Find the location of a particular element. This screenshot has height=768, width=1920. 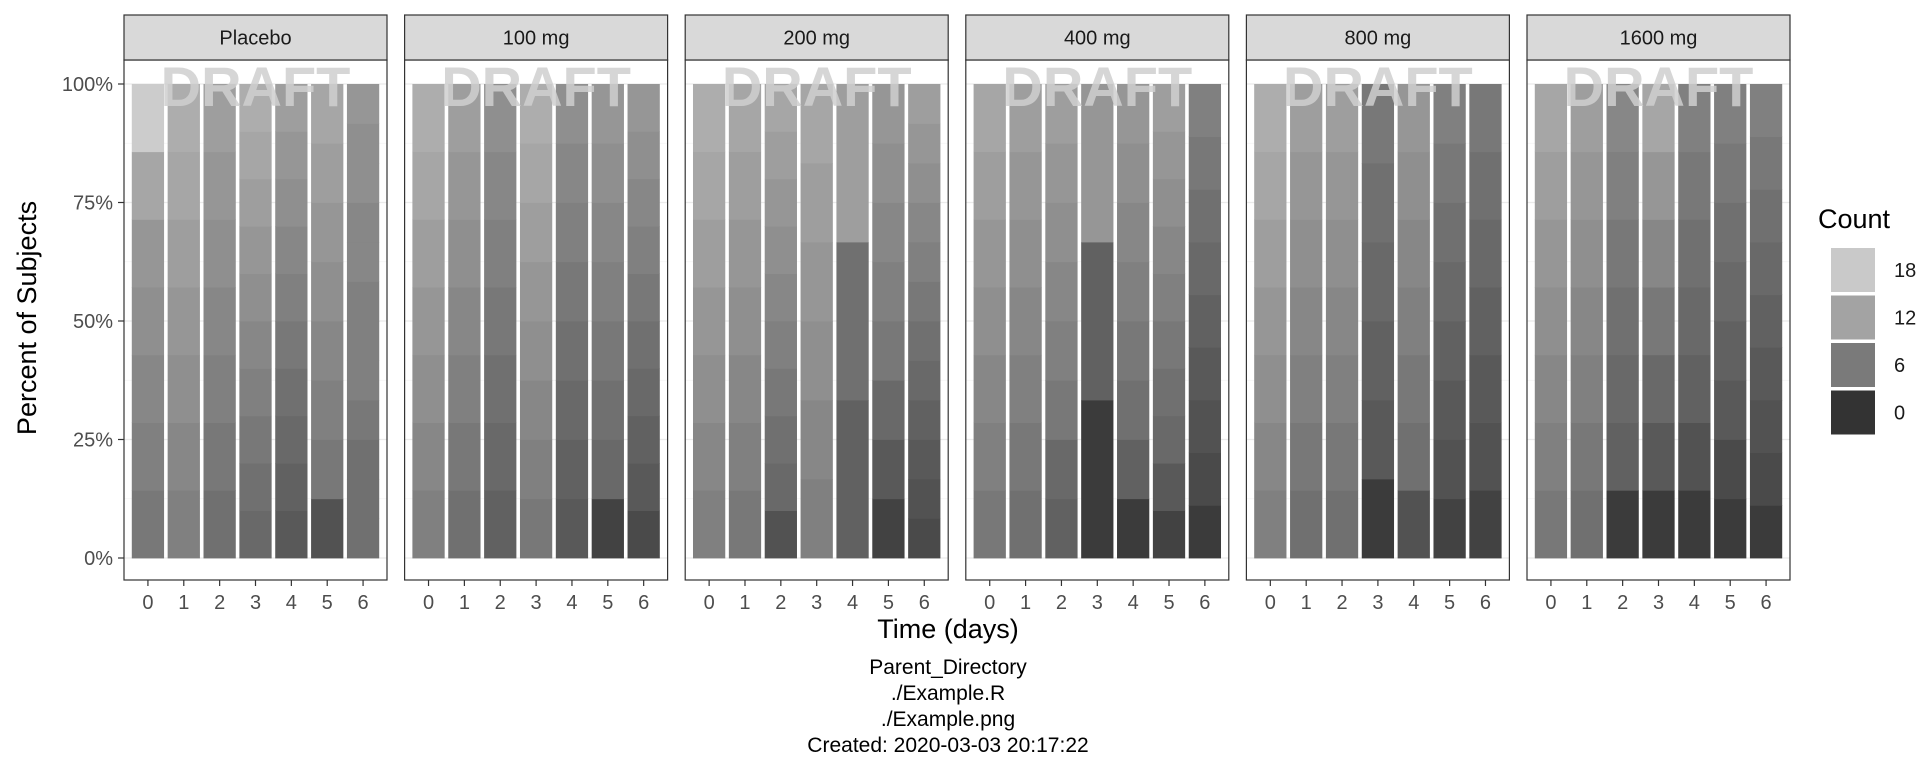

facet-label: 800 mg is located at coordinates (1378, 39).